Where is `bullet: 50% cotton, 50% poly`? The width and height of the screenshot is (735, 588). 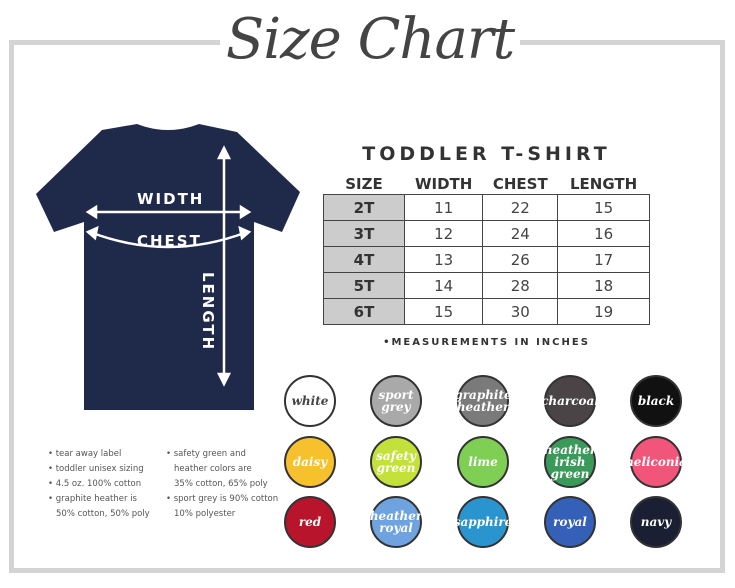 bullet: 50% cotton, 50% poly is located at coordinates (103, 514).